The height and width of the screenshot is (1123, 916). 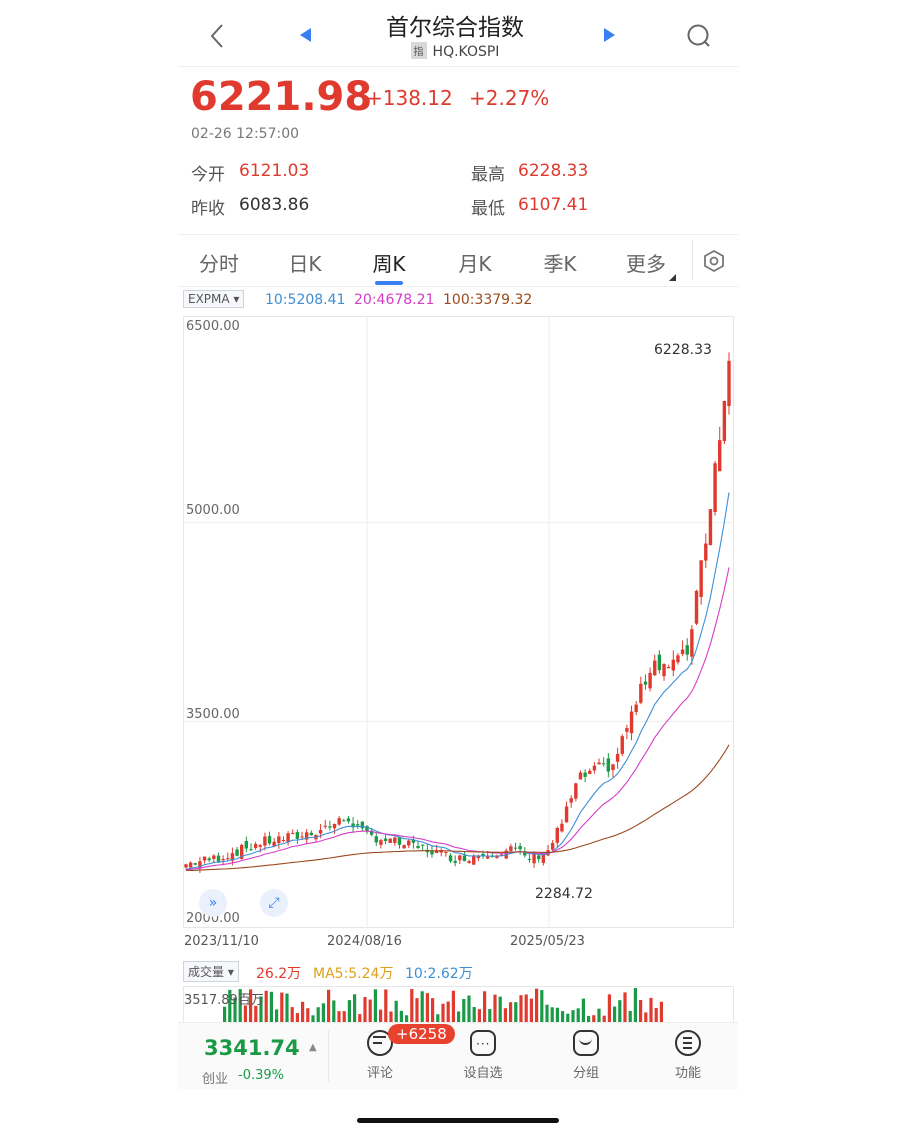 I want to click on volume-frame, so click(x=458, y=1004).